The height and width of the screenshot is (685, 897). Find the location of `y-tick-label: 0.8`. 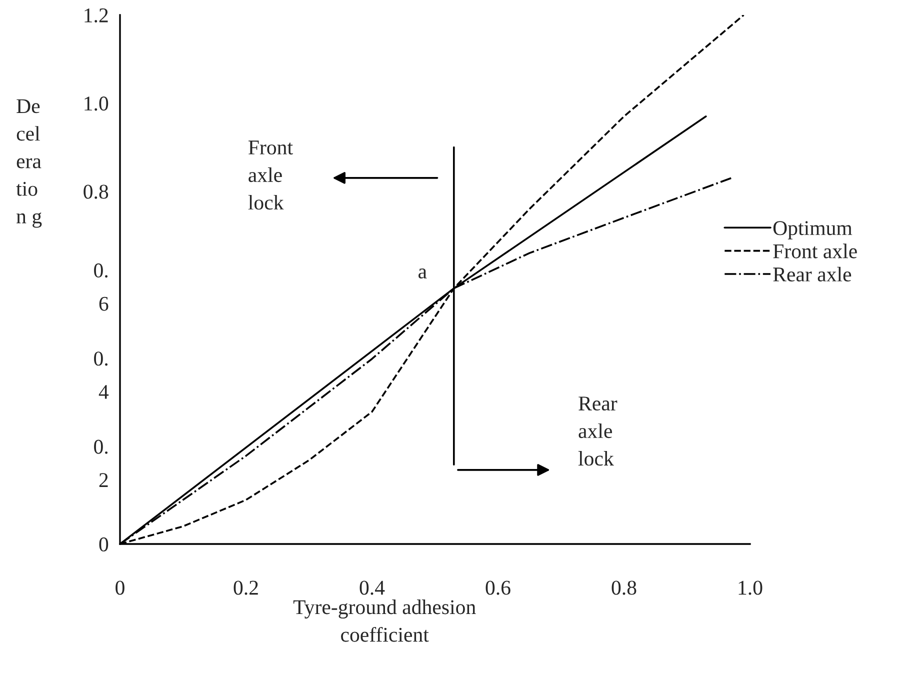

y-tick-label: 0.8 is located at coordinates (96, 191).